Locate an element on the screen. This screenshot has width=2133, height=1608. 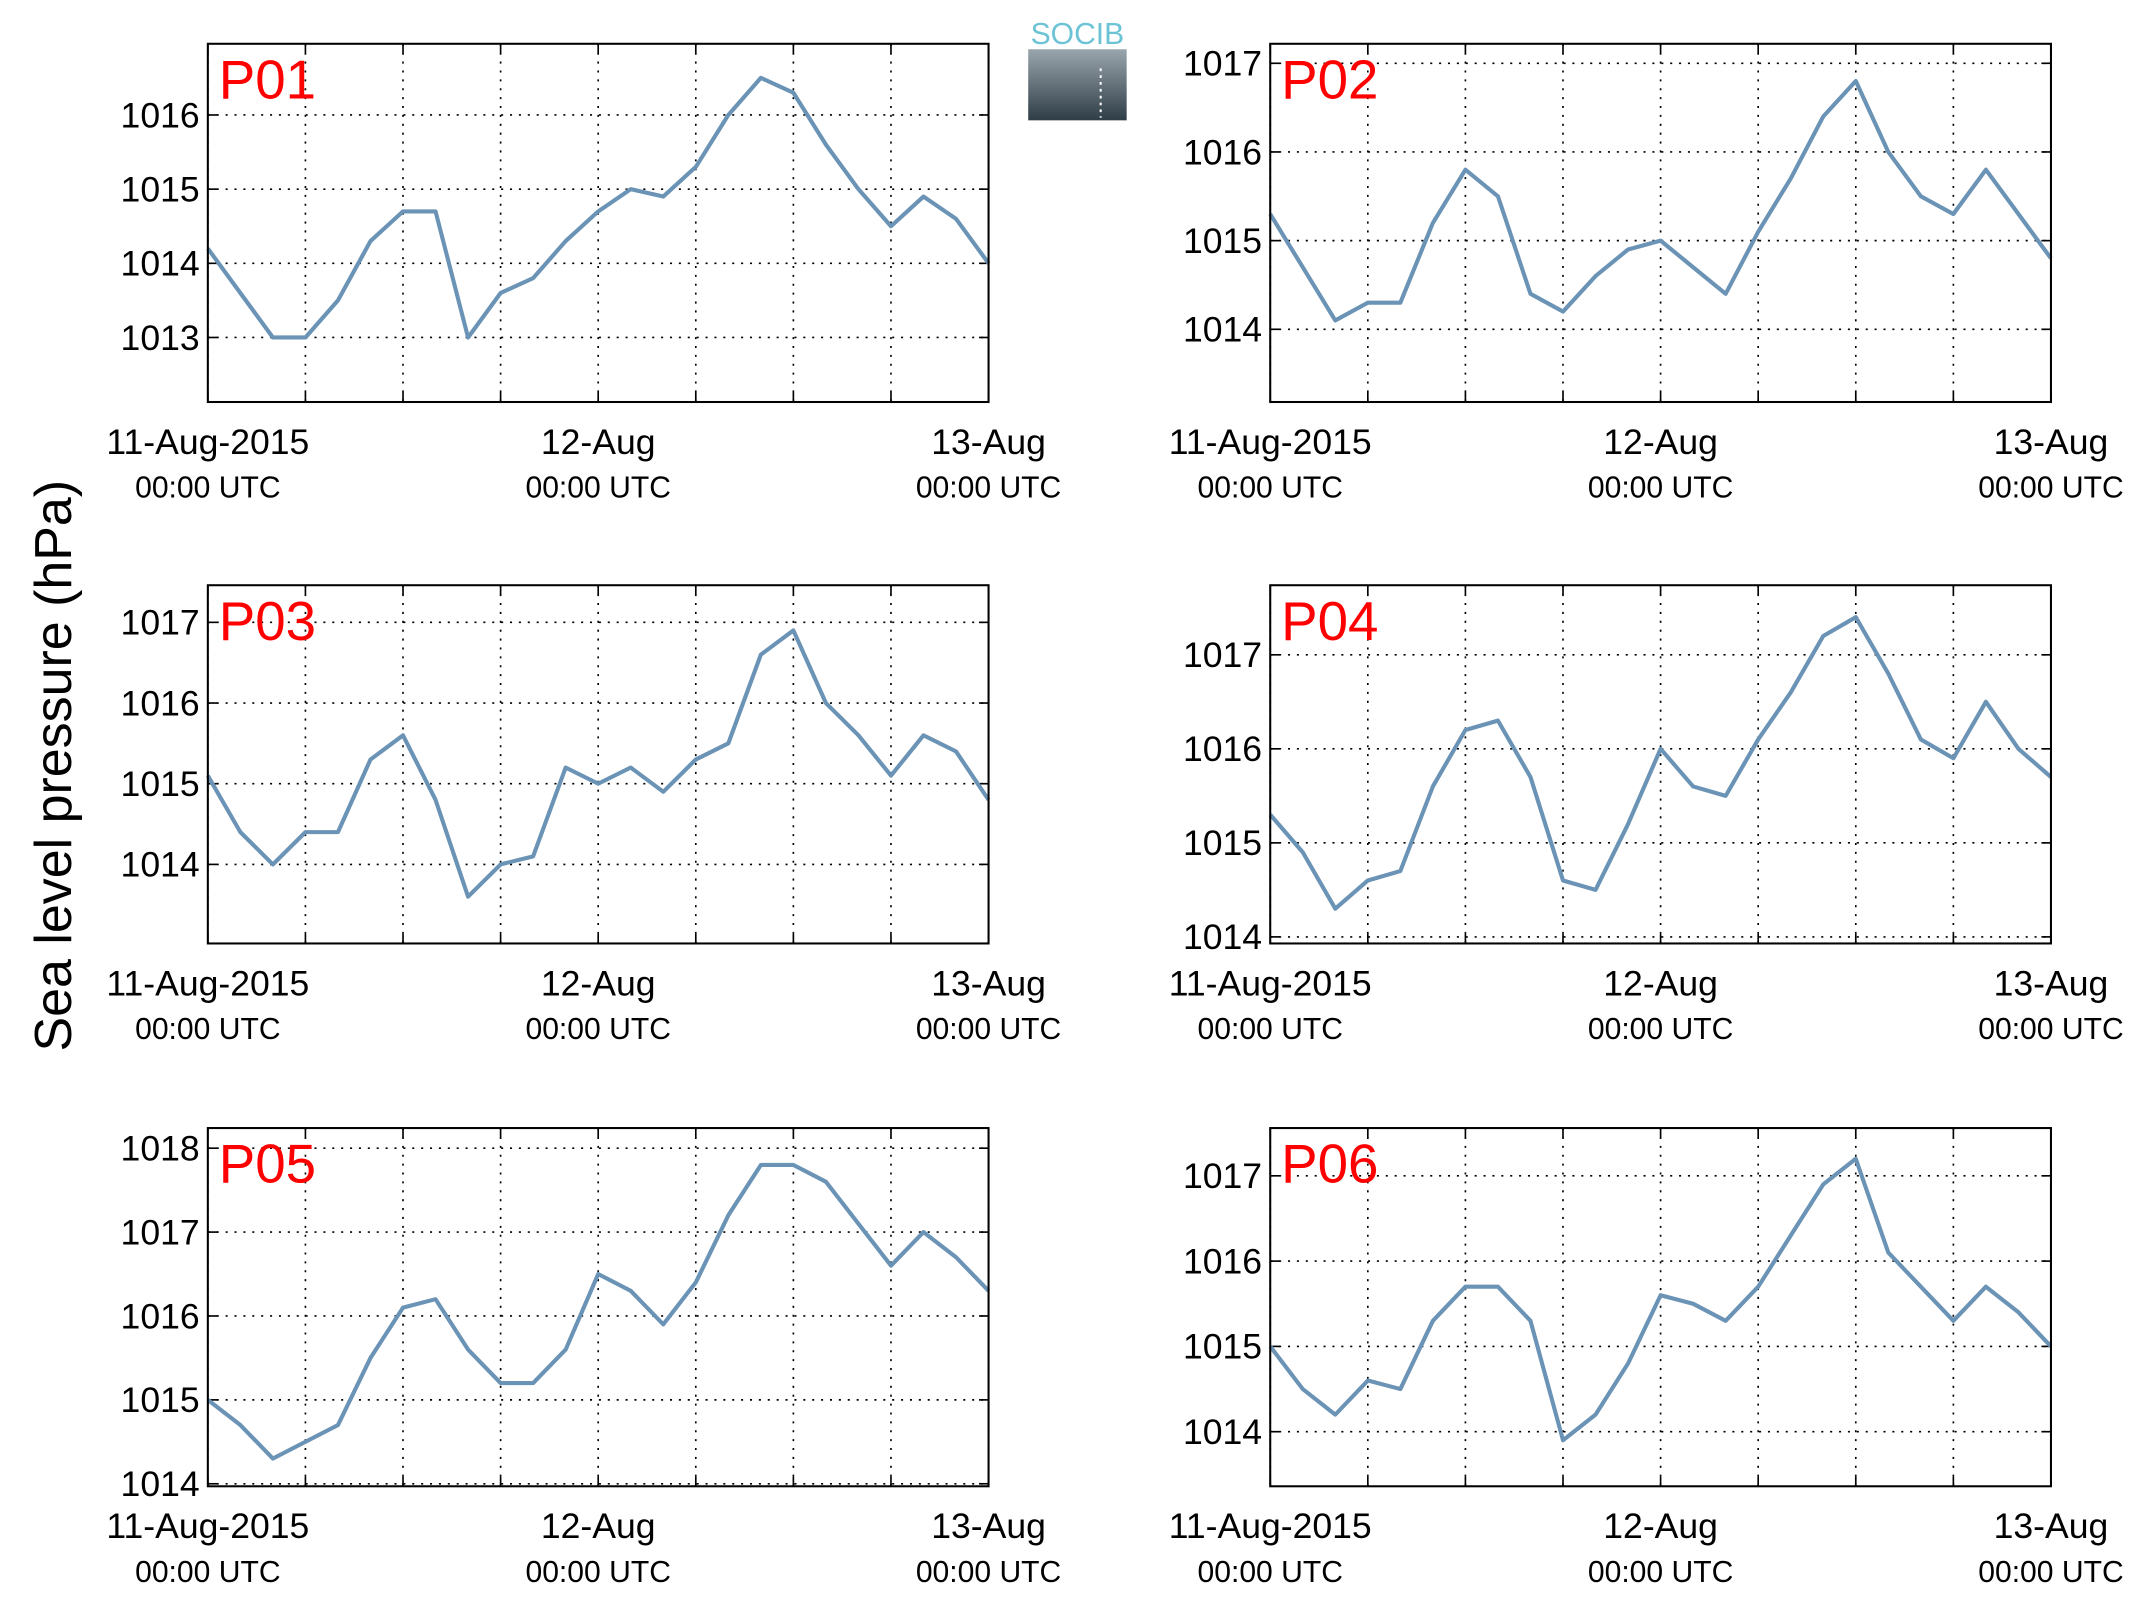
y-tick-label: 1018 is located at coordinates (160, 1148).